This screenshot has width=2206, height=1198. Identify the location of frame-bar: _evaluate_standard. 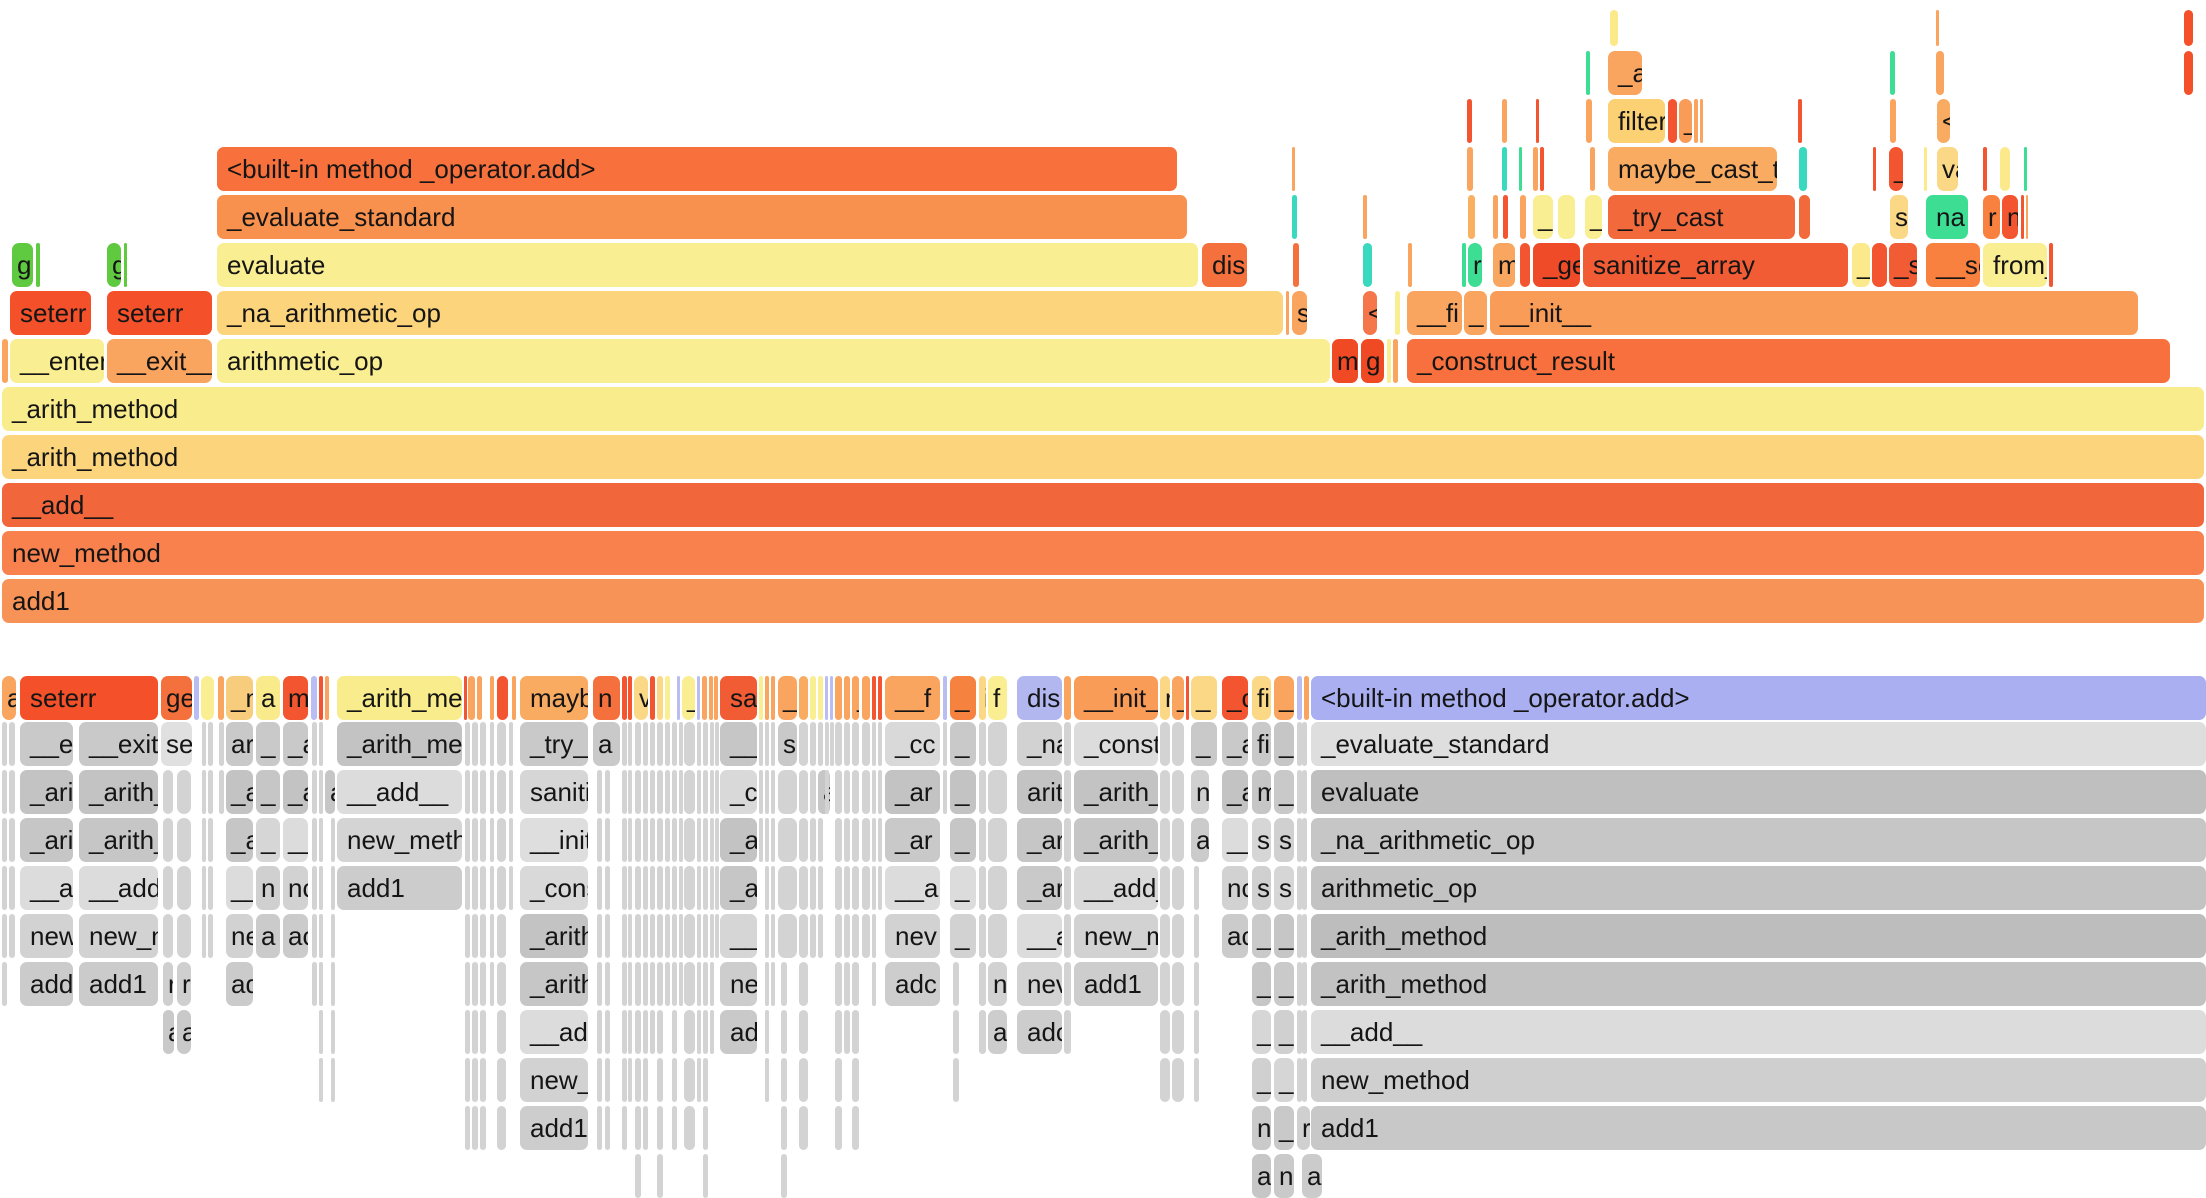
(702, 217).